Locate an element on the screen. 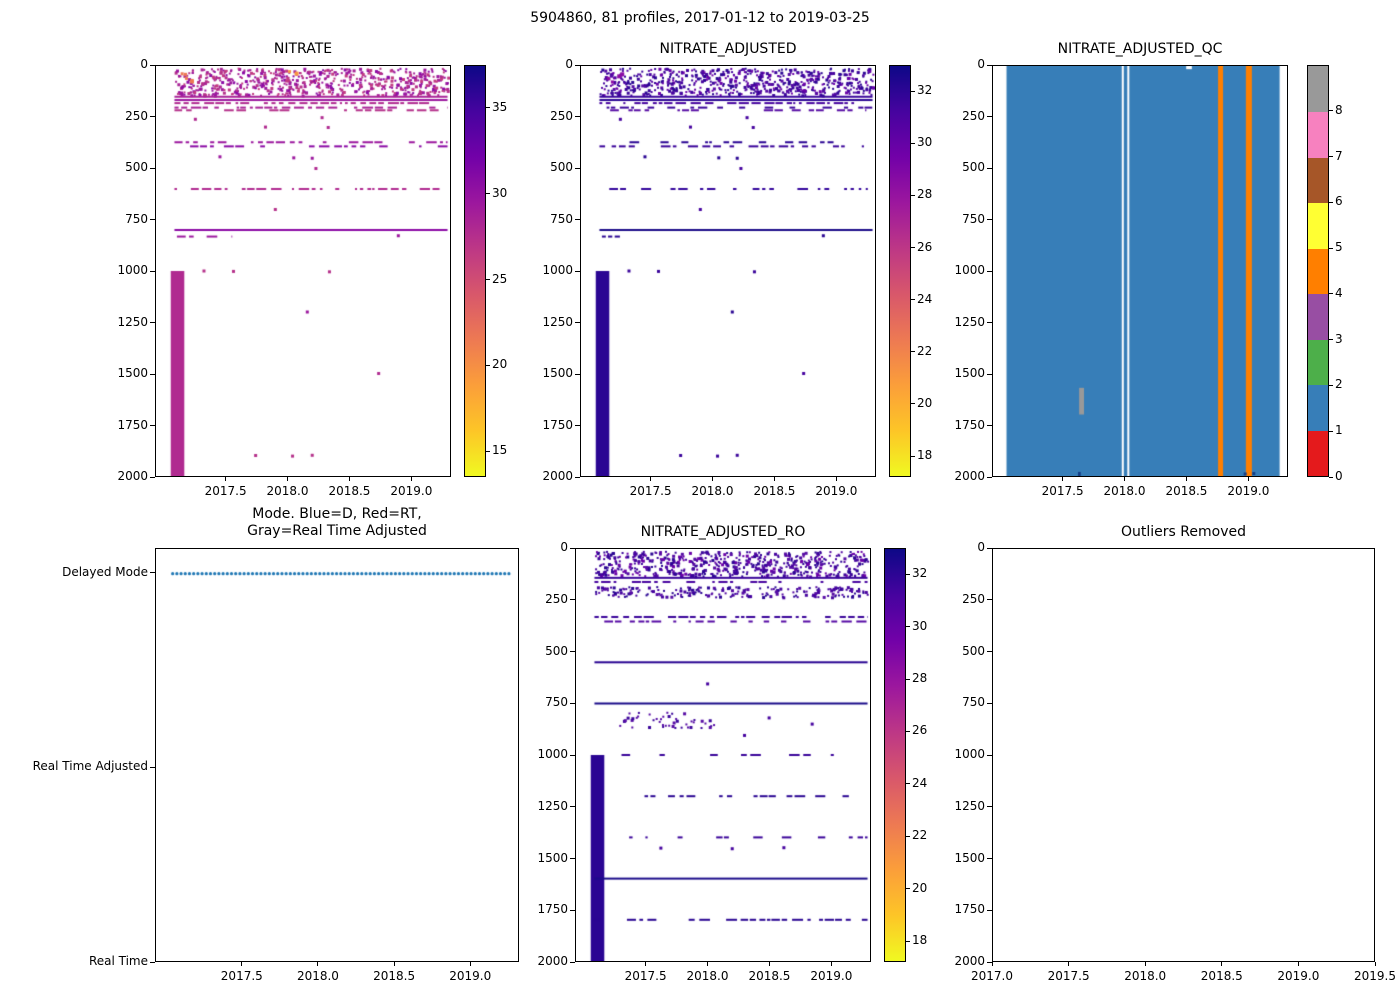  axes-outliers-removed is located at coordinates (1183, 755).